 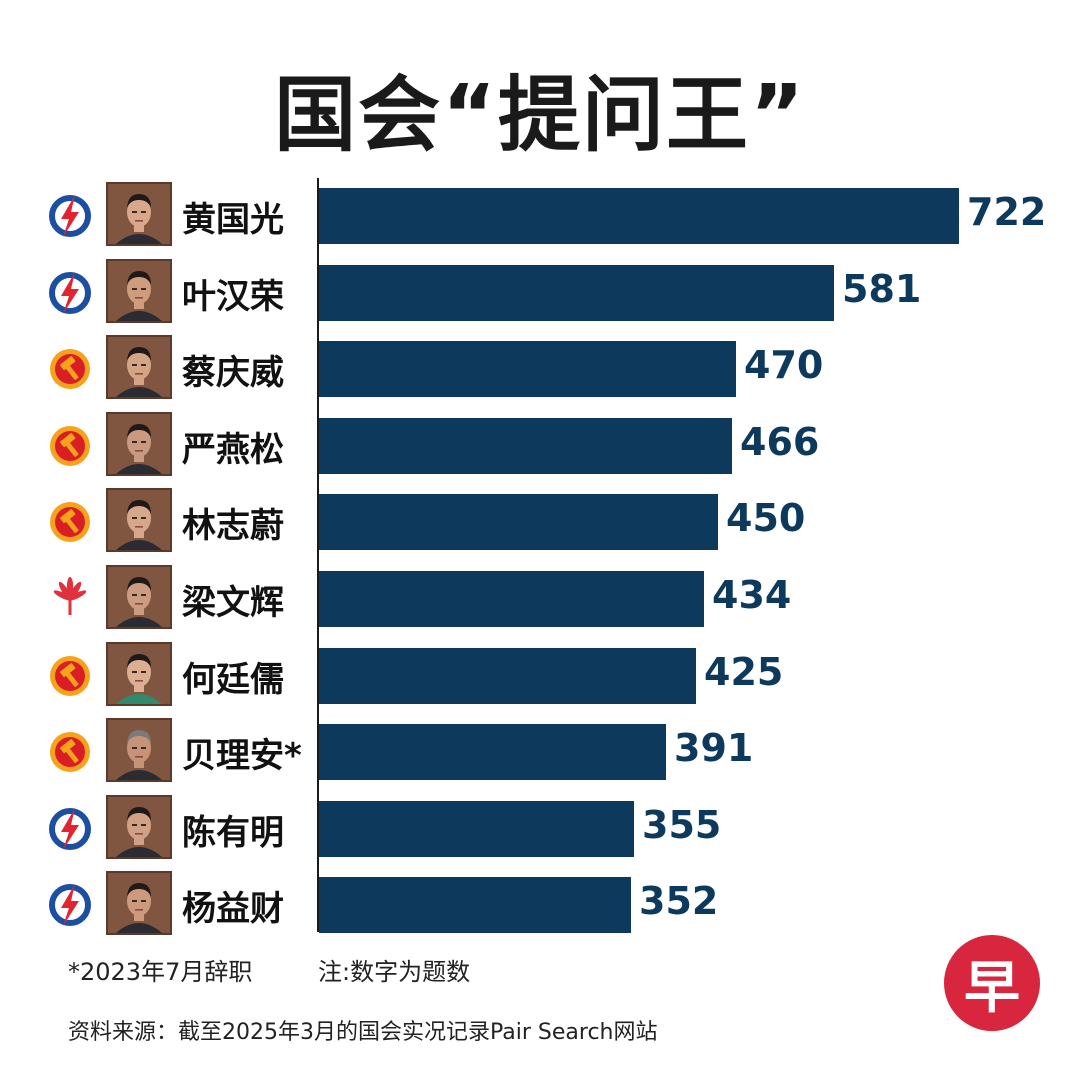 I want to click on value-label: 466, so click(x=780, y=441).